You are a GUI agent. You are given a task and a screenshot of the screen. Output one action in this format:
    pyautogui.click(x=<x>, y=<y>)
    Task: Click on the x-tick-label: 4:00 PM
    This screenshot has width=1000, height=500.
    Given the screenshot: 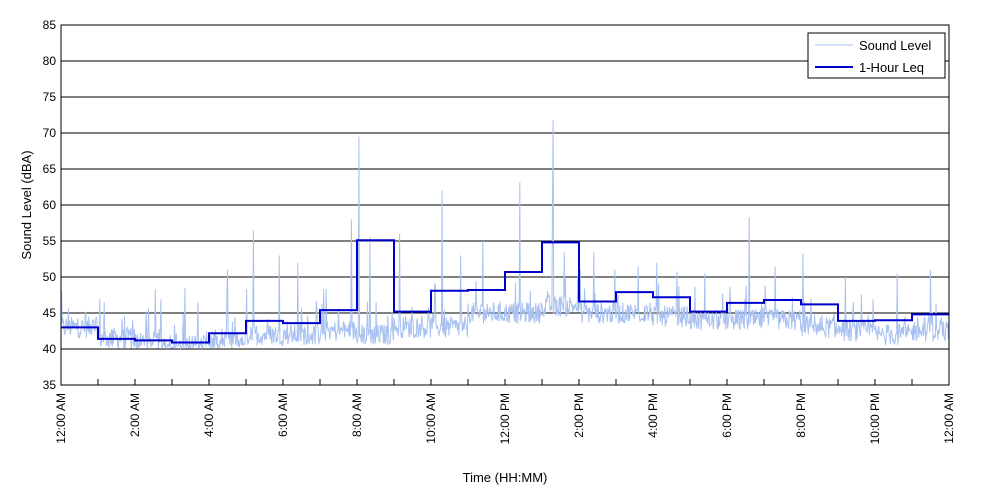 What is the action you would take?
    pyautogui.click(x=653, y=415)
    